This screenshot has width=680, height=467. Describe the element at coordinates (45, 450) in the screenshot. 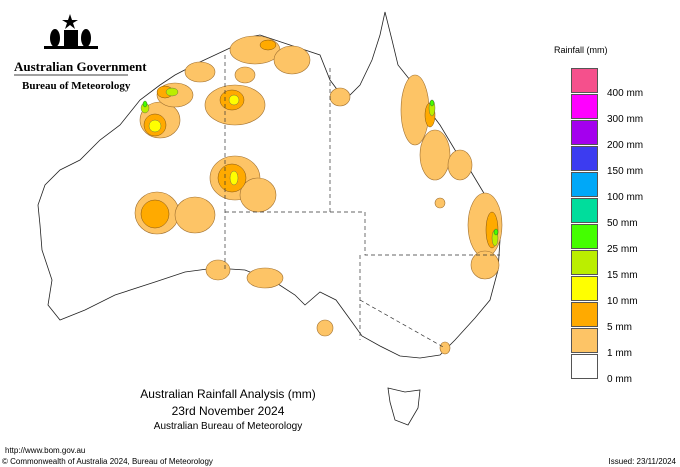

I see `bom-url-link: http://www.bom.gov.au` at that location.